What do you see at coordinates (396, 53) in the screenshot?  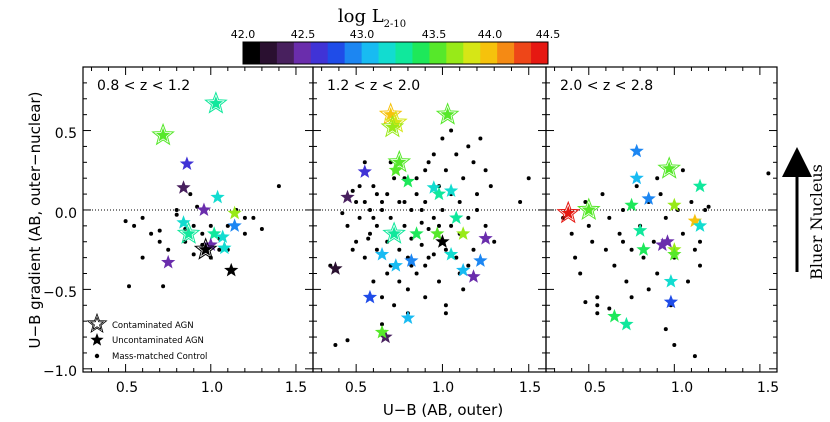 I see `colorbar` at bounding box center [396, 53].